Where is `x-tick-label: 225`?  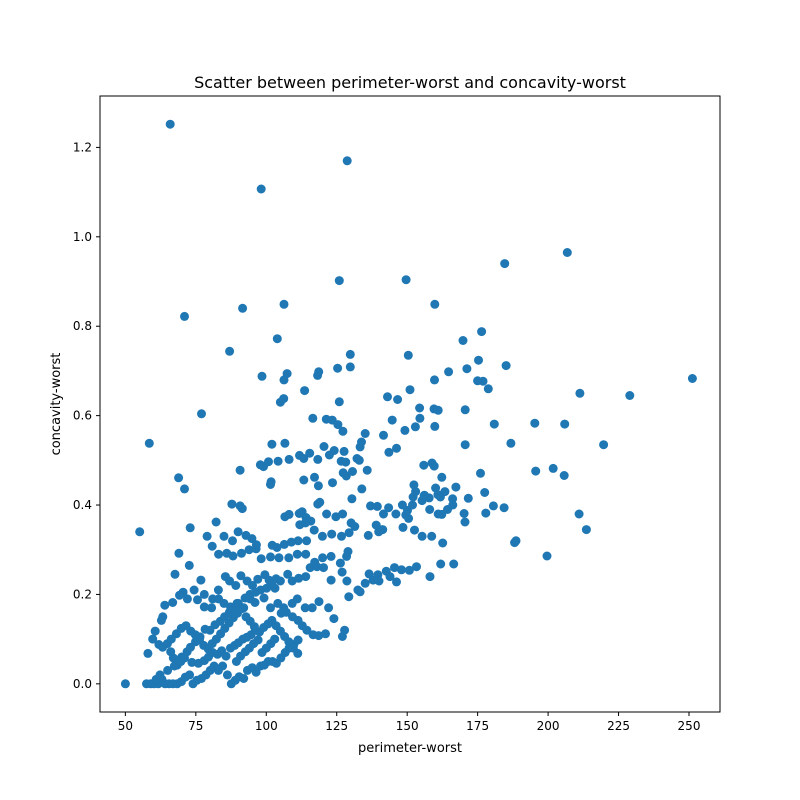 x-tick-label: 225 is located at coordinates (618, 726).